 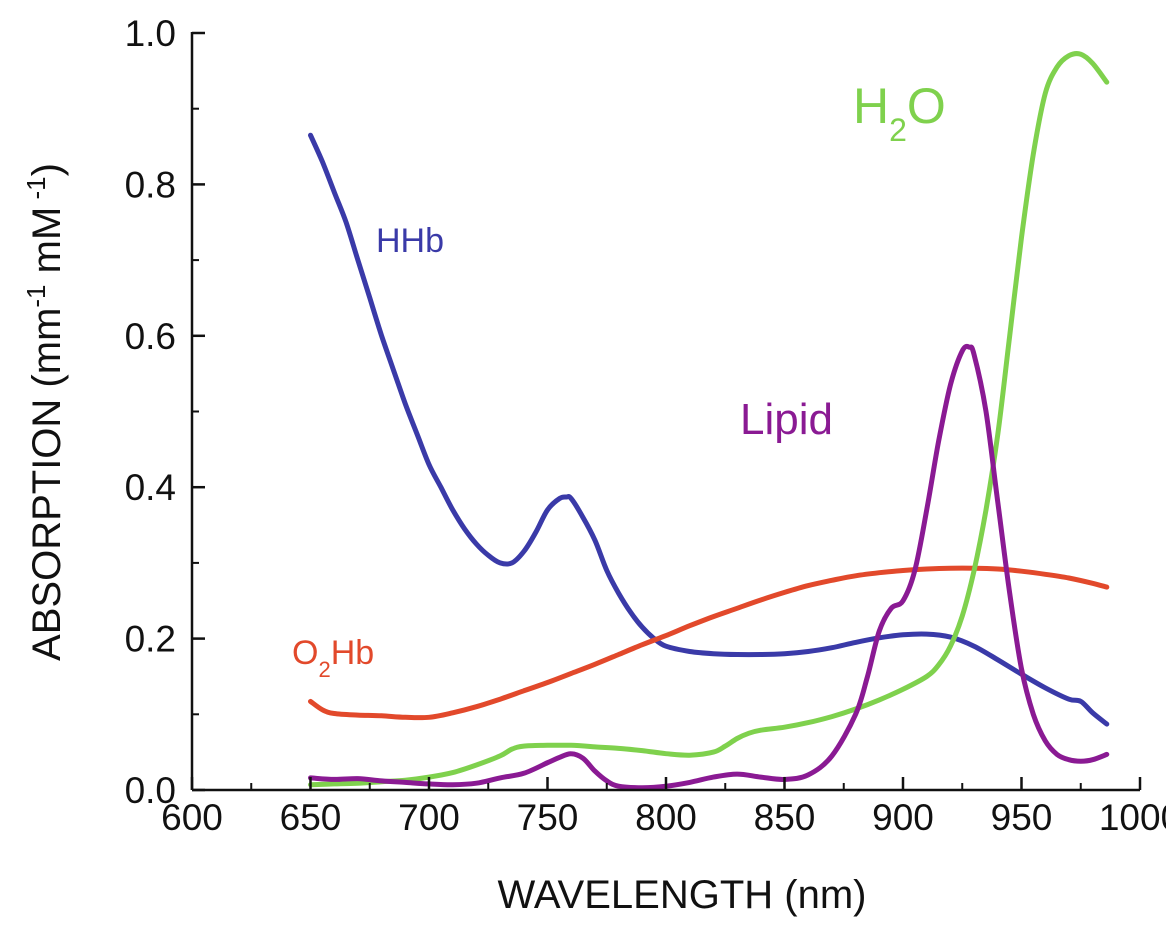 I want to click on series-label-o2hb-main: O, so click(x=305, y=653).